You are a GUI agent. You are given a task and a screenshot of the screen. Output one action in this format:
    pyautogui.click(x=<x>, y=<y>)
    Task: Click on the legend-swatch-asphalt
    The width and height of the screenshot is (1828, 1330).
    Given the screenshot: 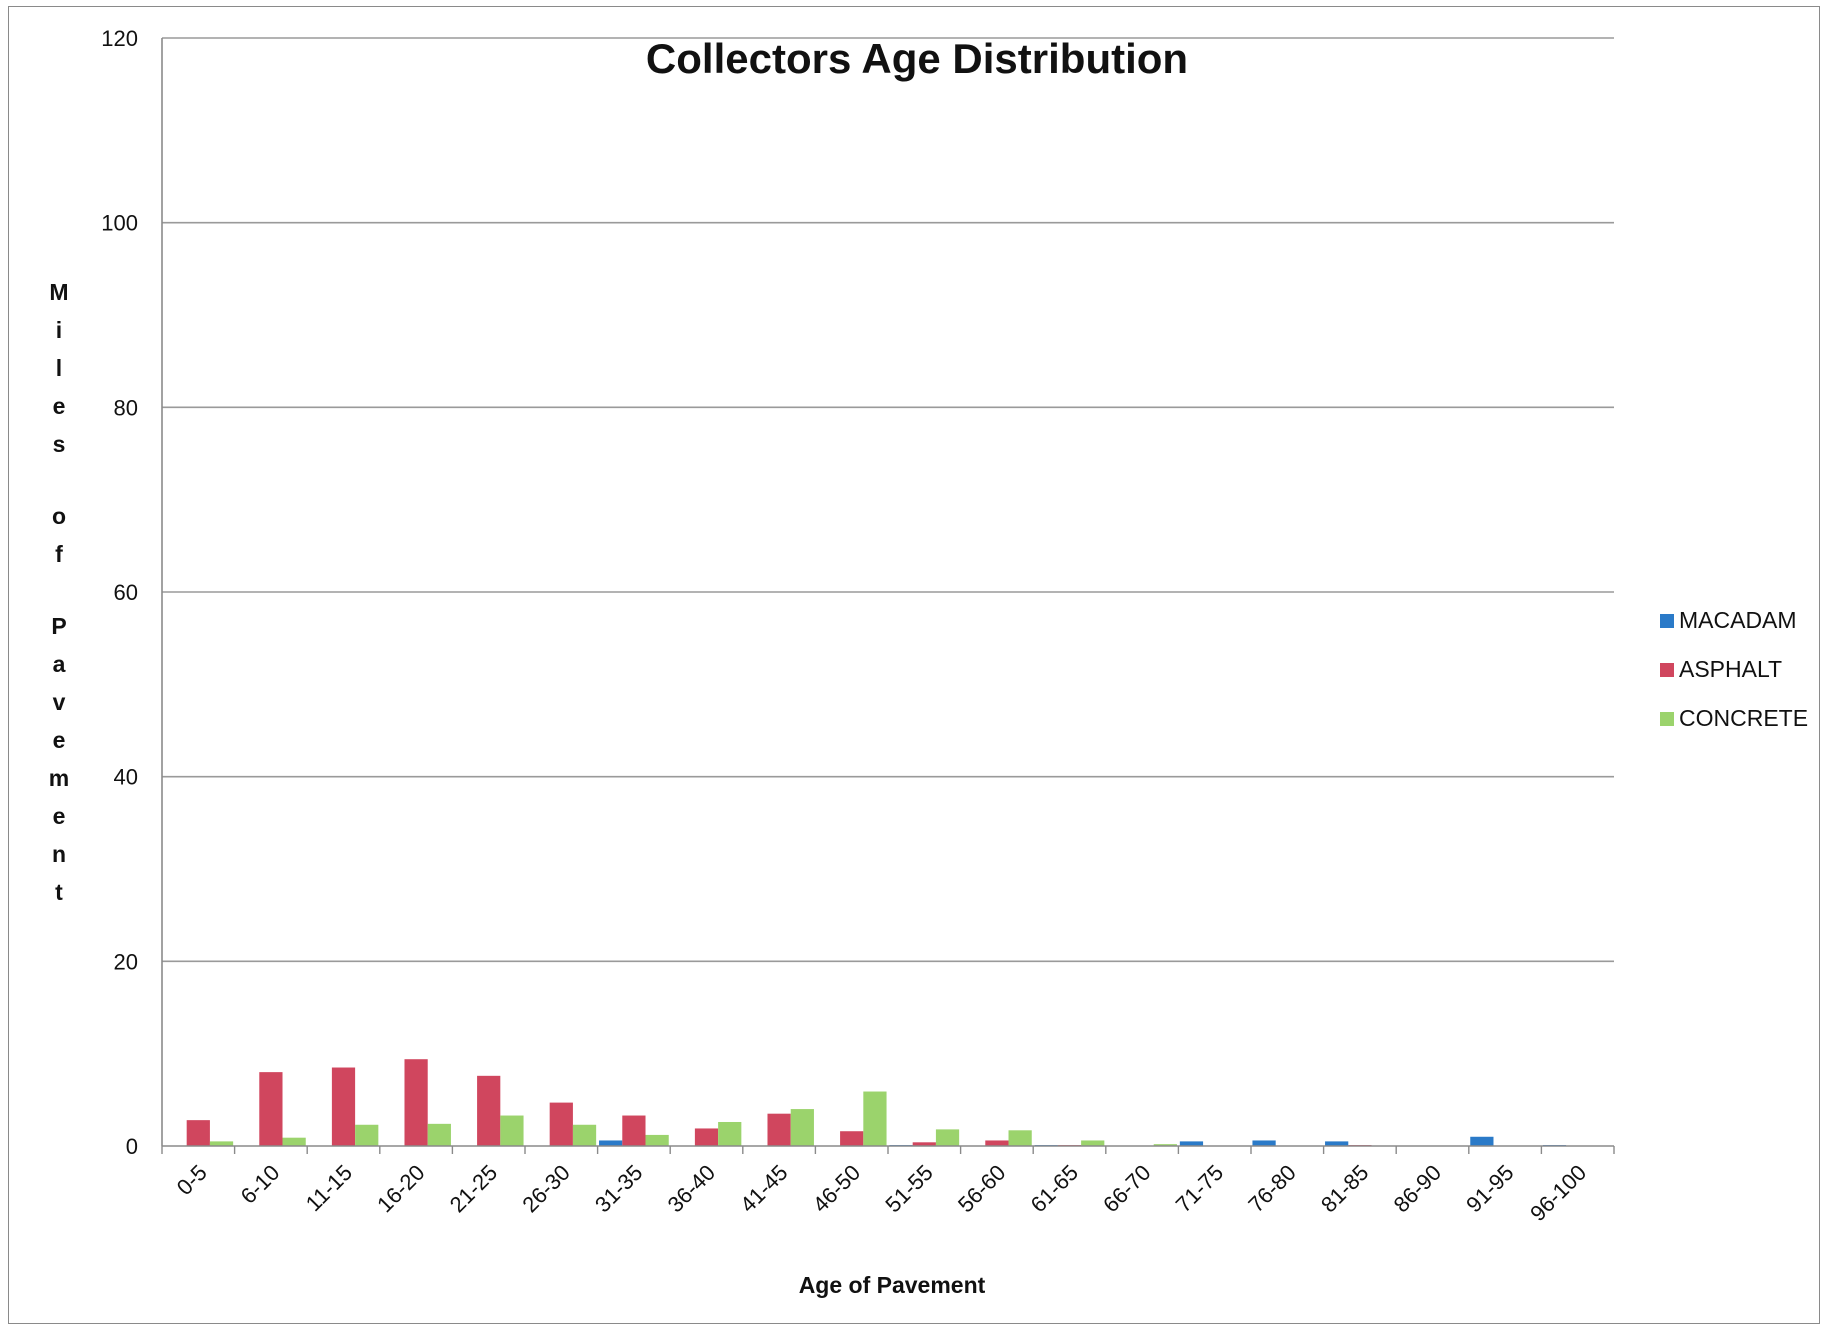 What is the action you would take?
    pyautogui.click(x=1667, y=670)
    